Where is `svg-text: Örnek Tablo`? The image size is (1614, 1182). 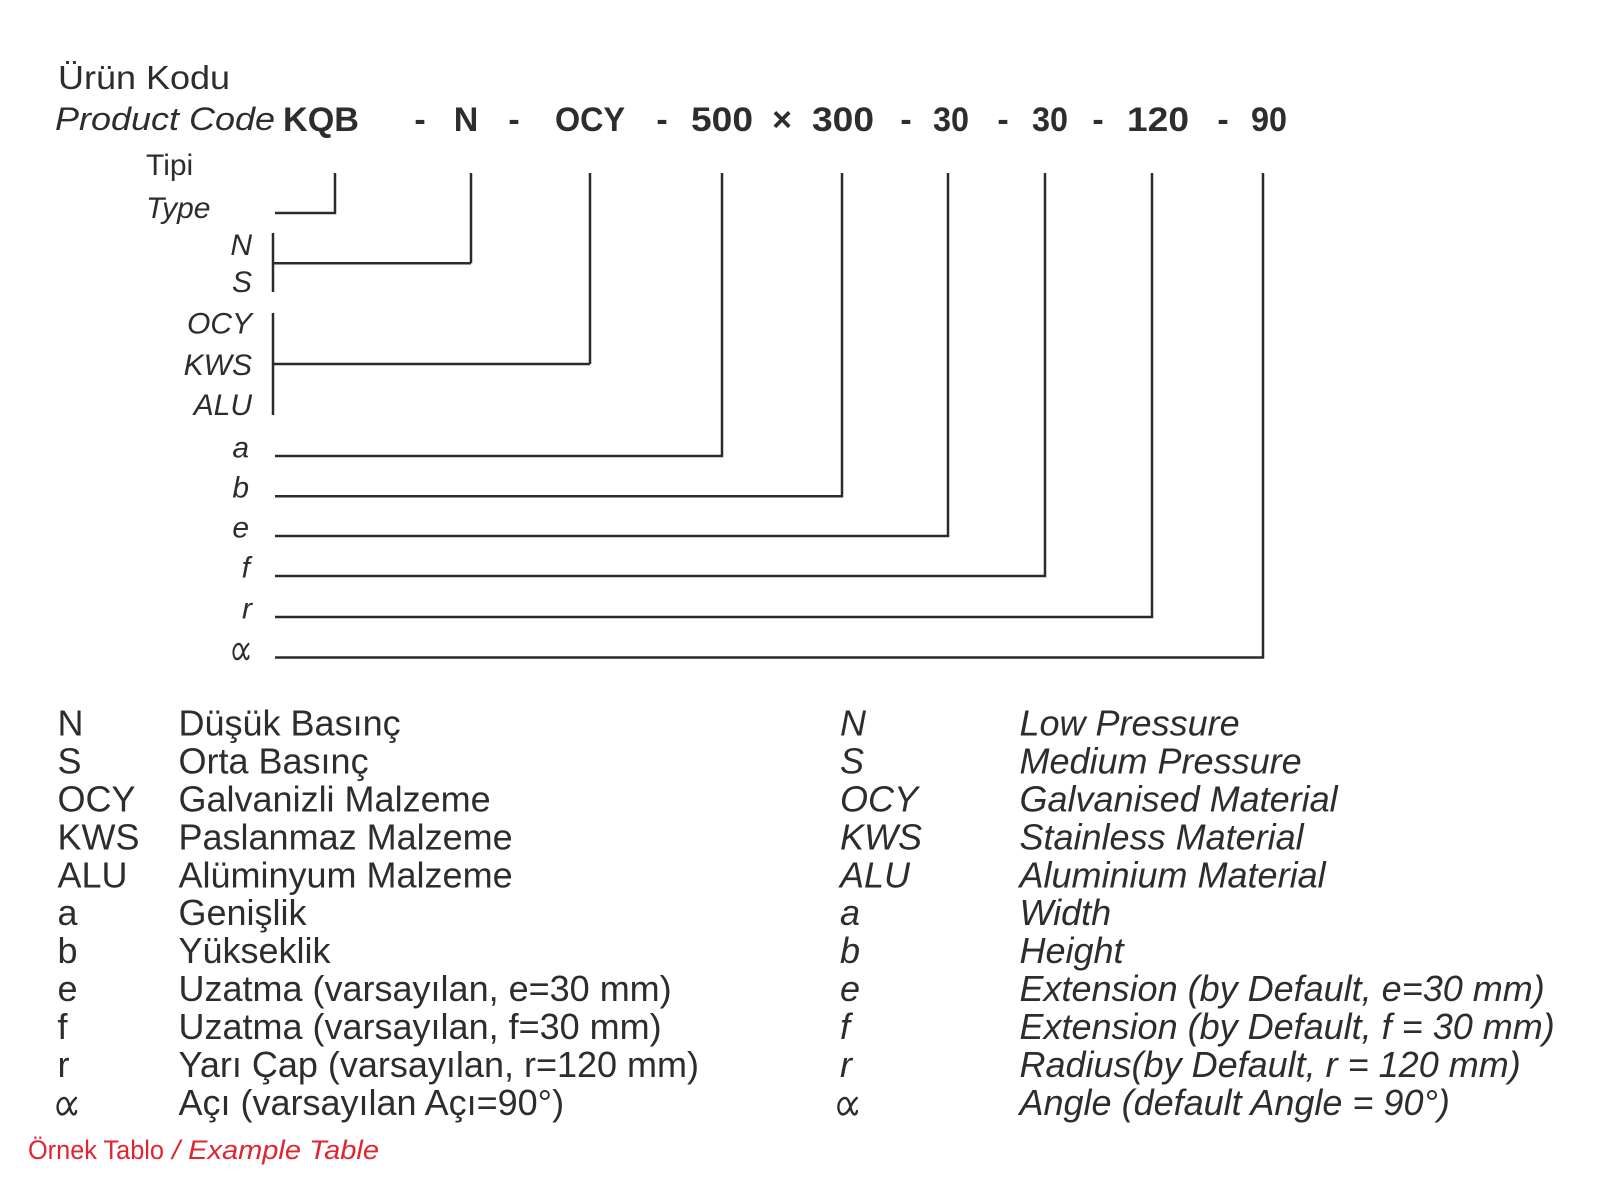
svg-text: Örnek Tablo is located at coordinates (96, 1150).